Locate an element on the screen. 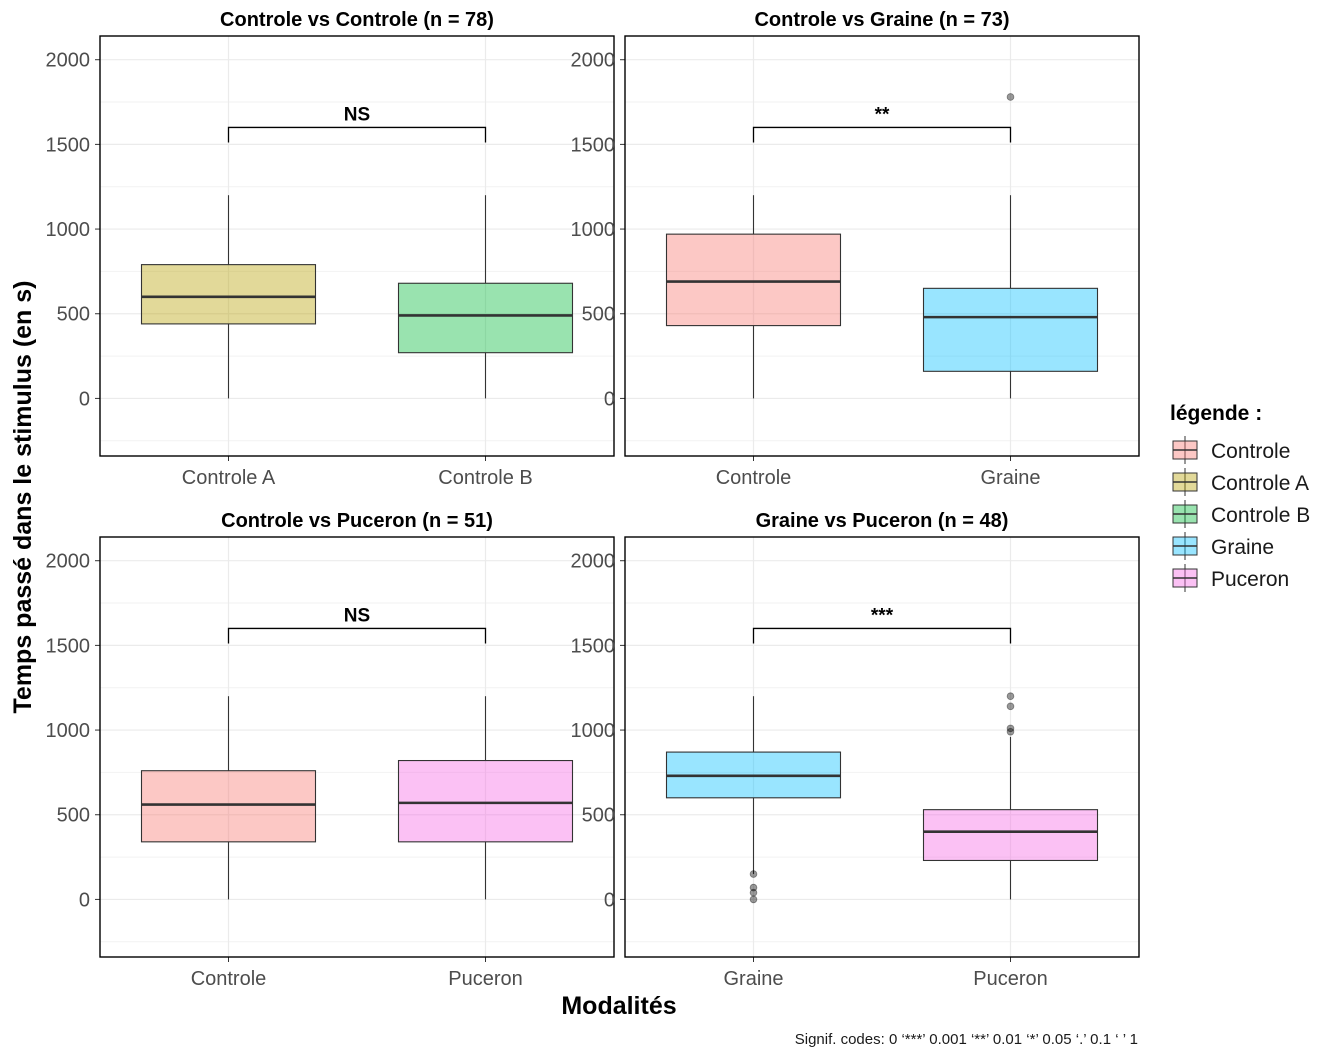  legend-entry-graine: Graine is located at coordinates (1223, 546).